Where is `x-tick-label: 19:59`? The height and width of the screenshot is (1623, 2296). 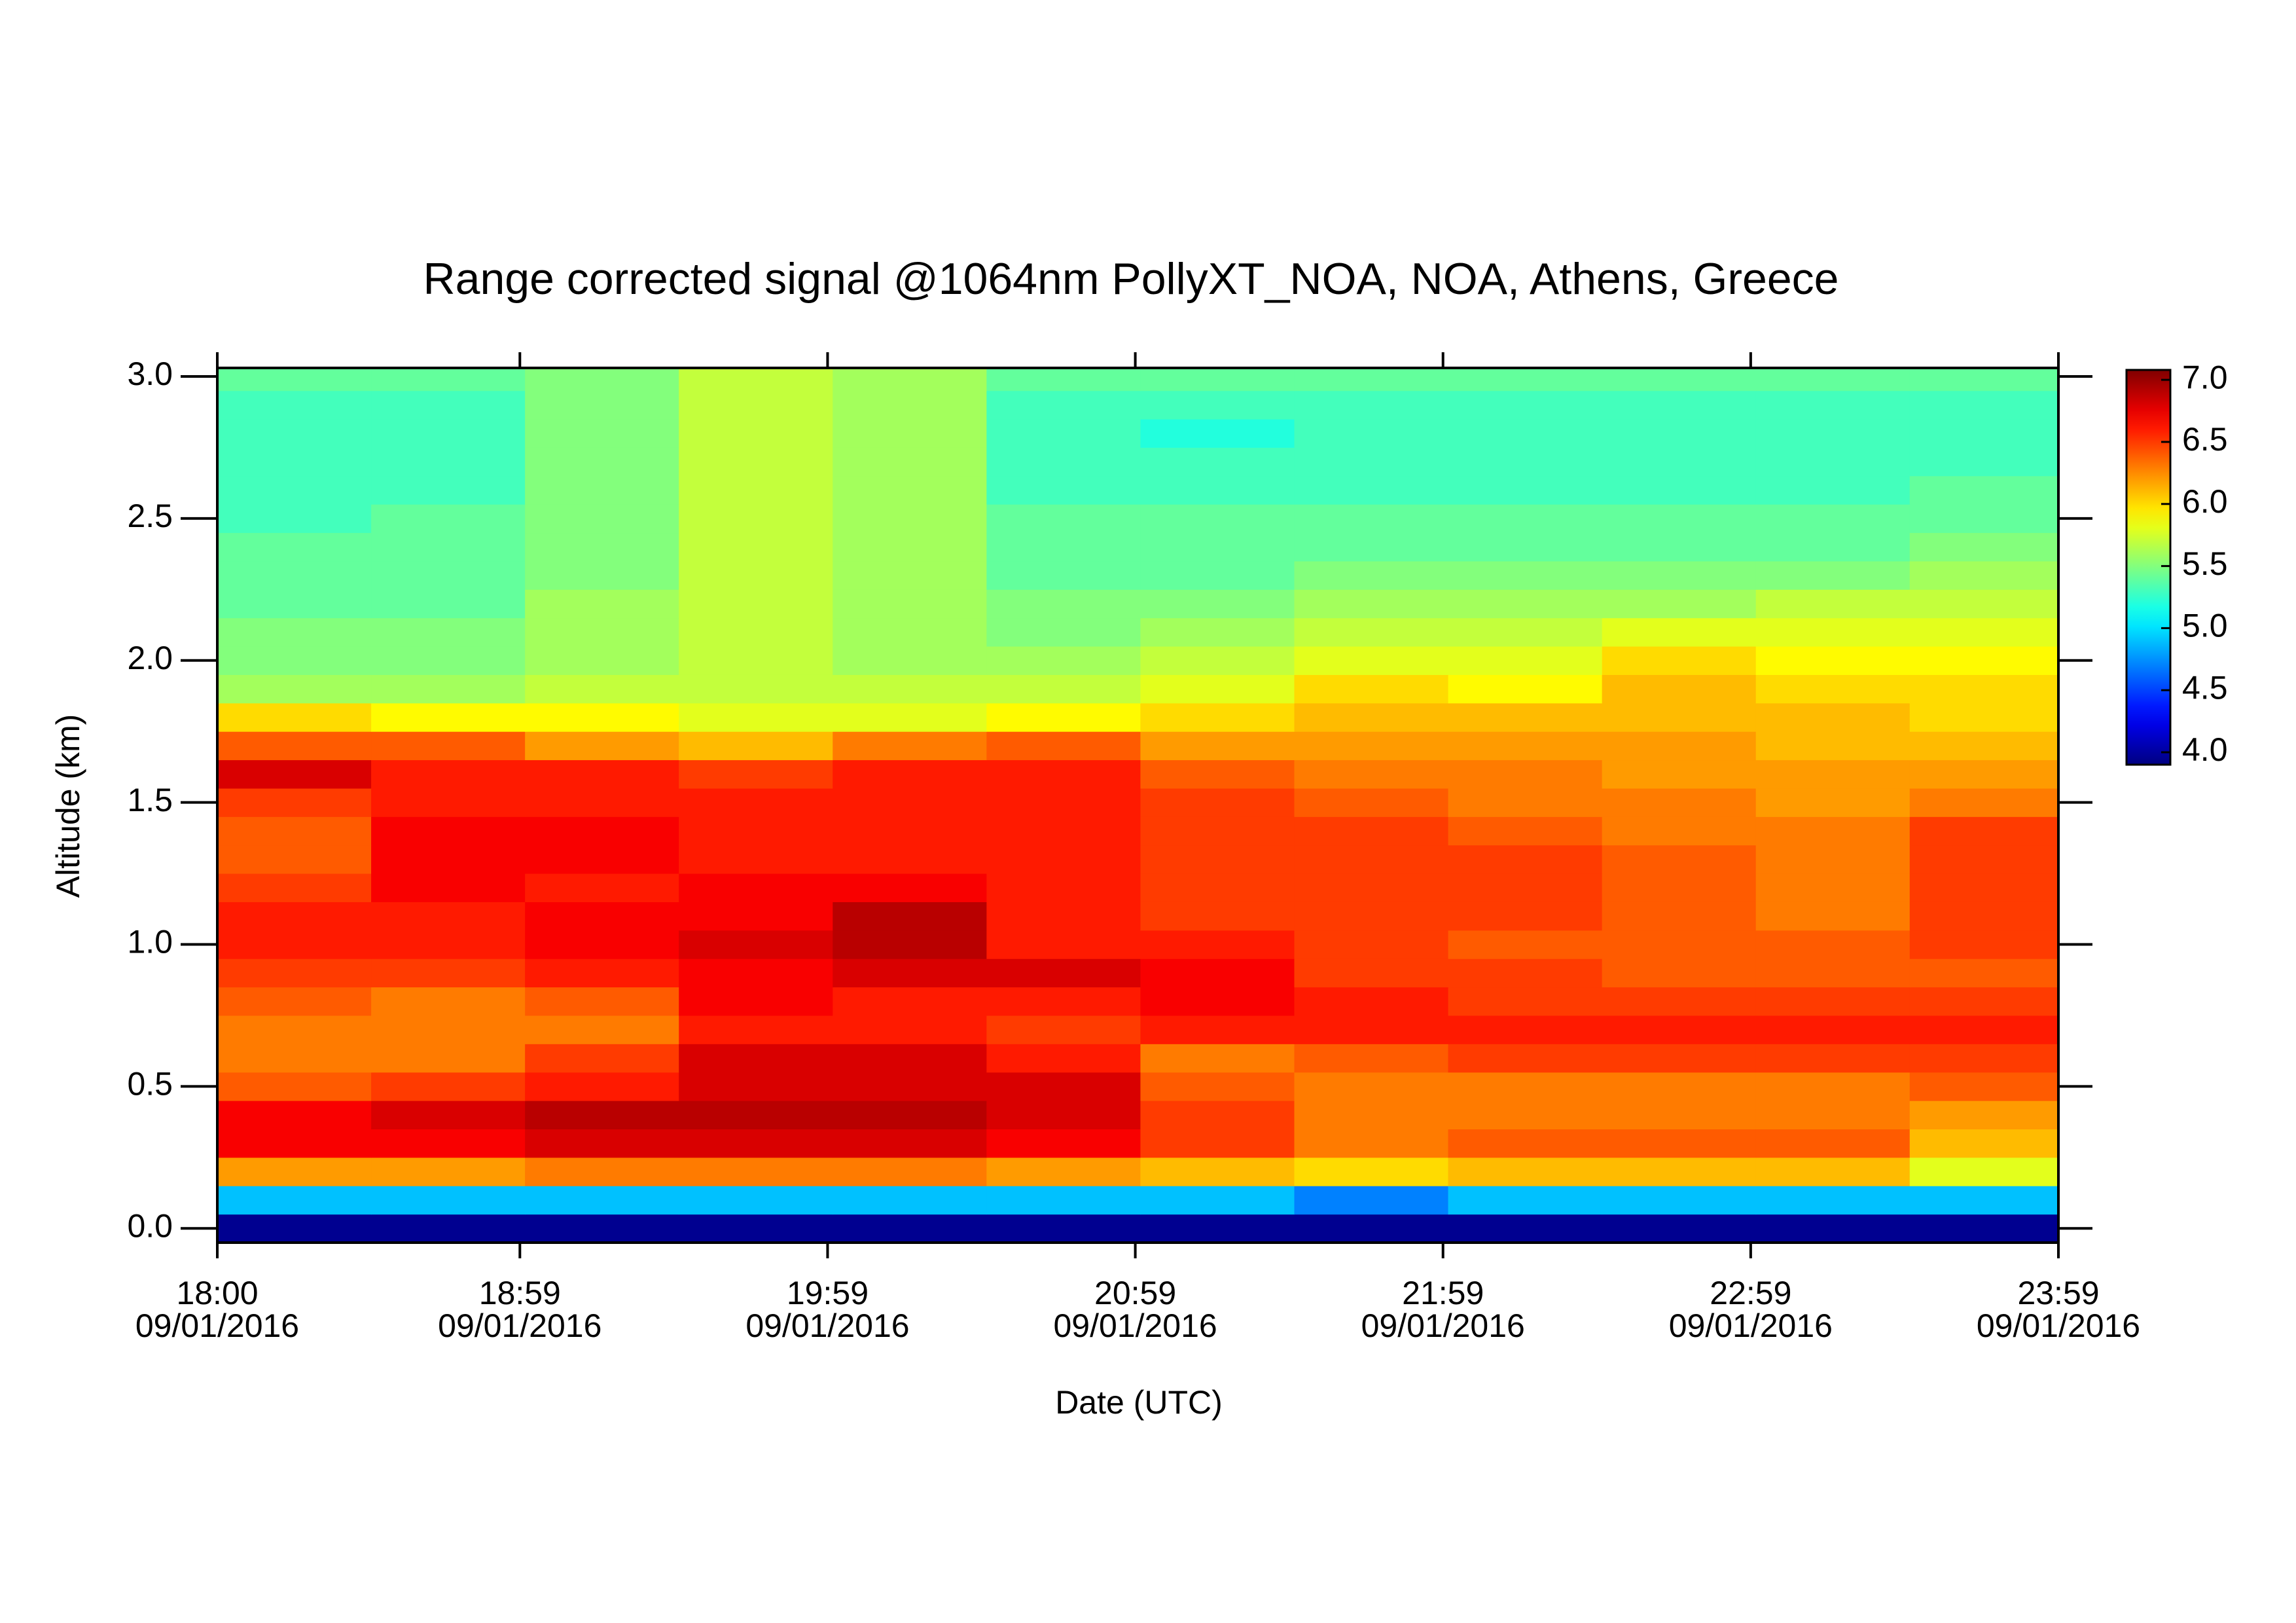
x-tick-label: 19:59 is located at coordinates (828, 1293).